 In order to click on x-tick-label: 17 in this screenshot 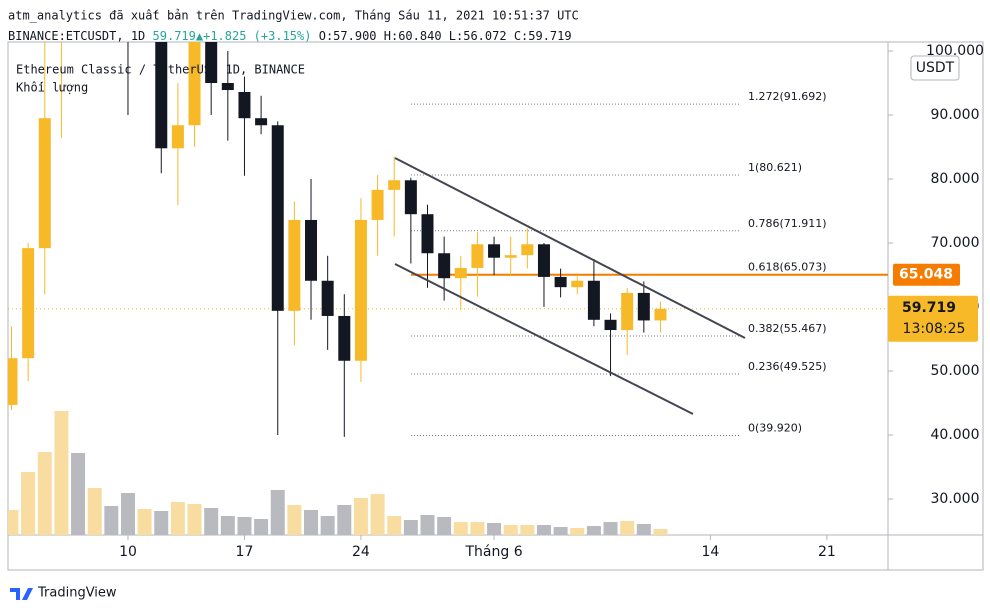, I will do `click(245, 552)`.